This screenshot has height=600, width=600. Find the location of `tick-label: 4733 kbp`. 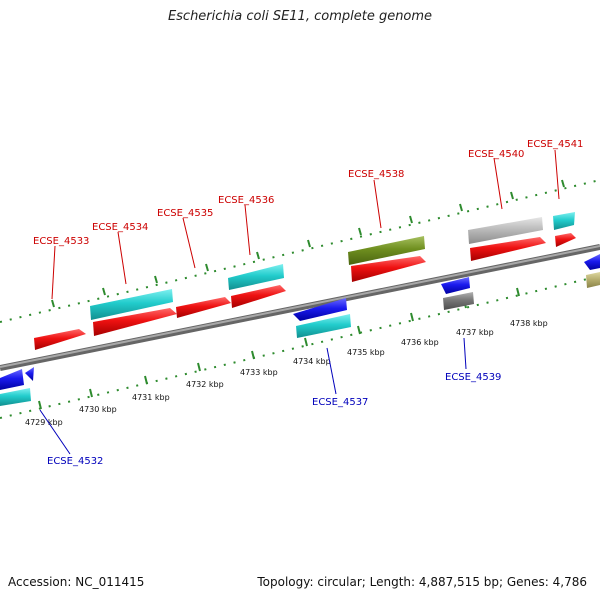

tick-label: 4733 kbp is located at coordinates (259, 372).